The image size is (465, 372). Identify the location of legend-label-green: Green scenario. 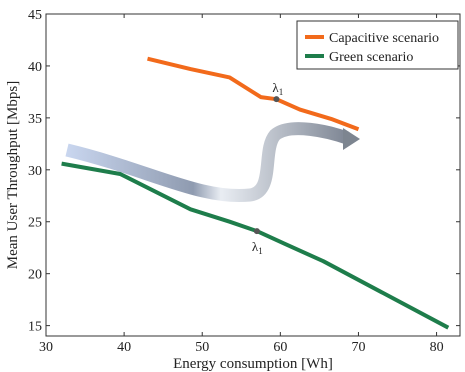
(371, 57).